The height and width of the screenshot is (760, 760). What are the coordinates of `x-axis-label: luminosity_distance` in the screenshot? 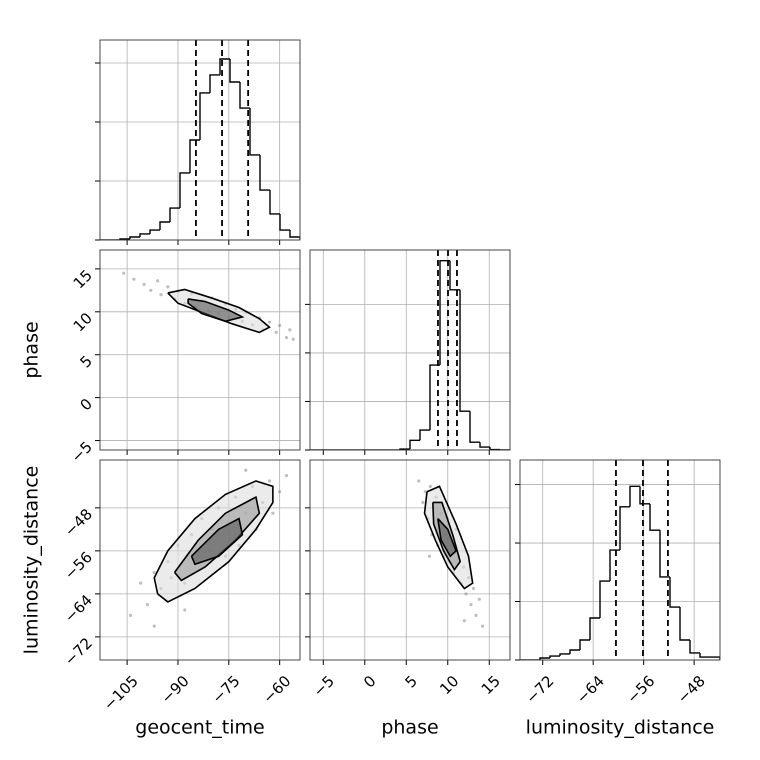 It's located at (620, 728).